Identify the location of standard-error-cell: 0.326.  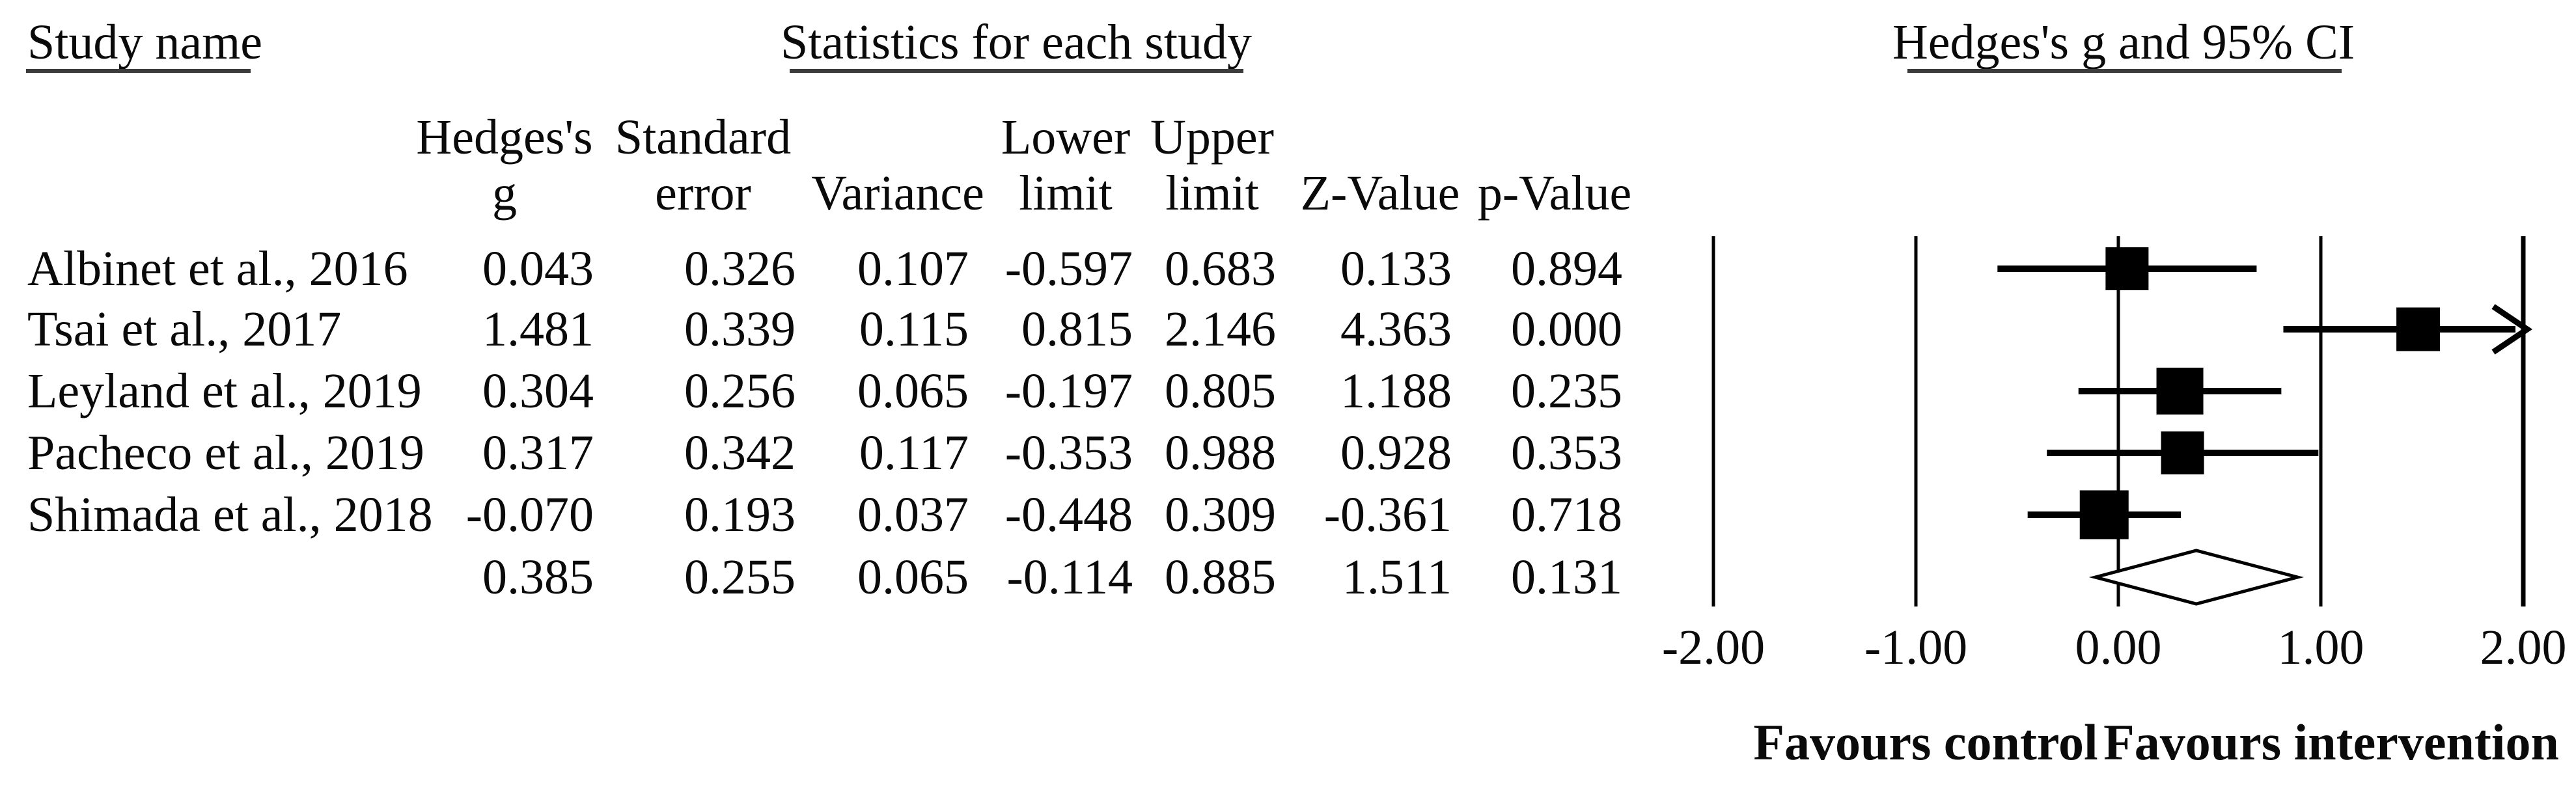
(740, 268).